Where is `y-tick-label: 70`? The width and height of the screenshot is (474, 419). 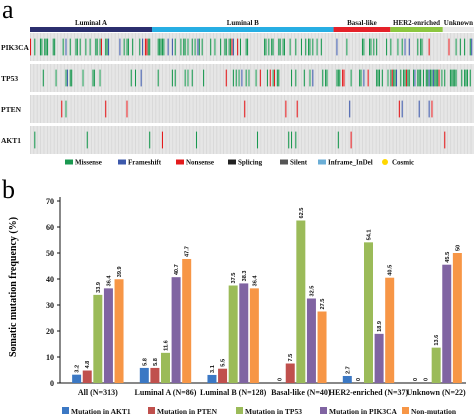 y-tick-label: 70 is located at coordinates (50, 201).